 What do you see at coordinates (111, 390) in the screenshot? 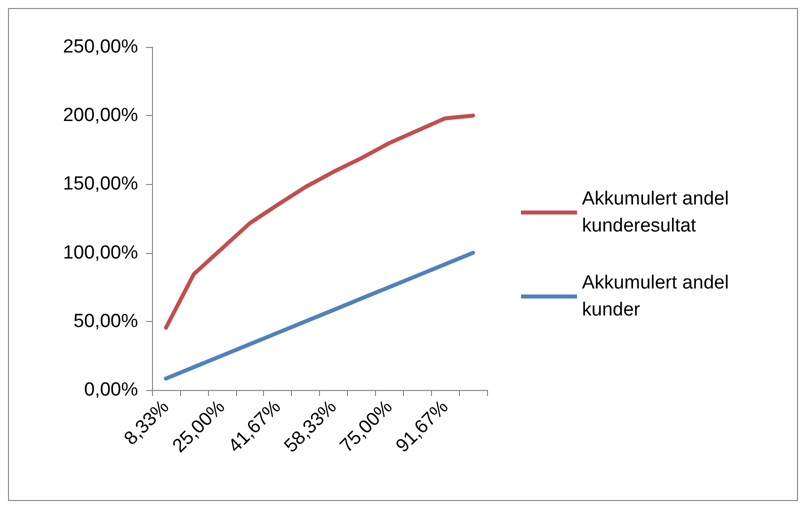
I see `y-tick-label: 0,00%` at bounding box center [111, 390].